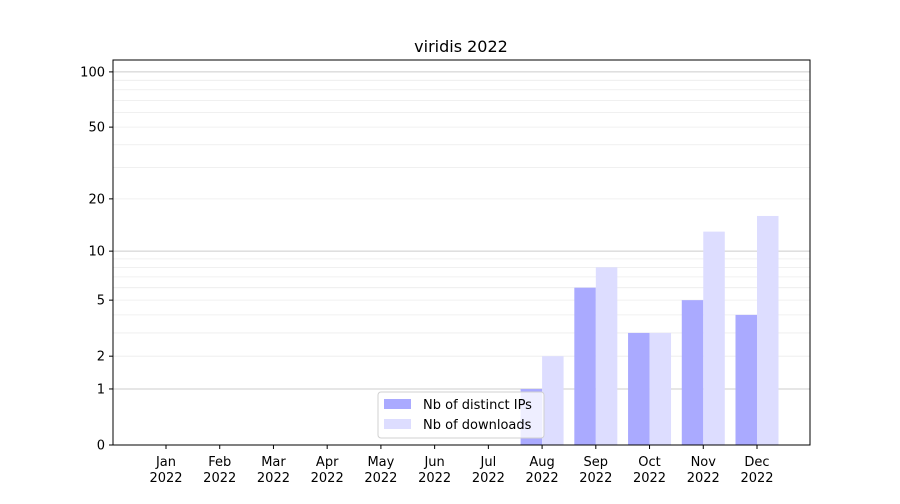 The image size is (900, 504). Describe the element at coordinates (488, 462) in the screenshot. I see `x-tick-label: Jul` at that location.